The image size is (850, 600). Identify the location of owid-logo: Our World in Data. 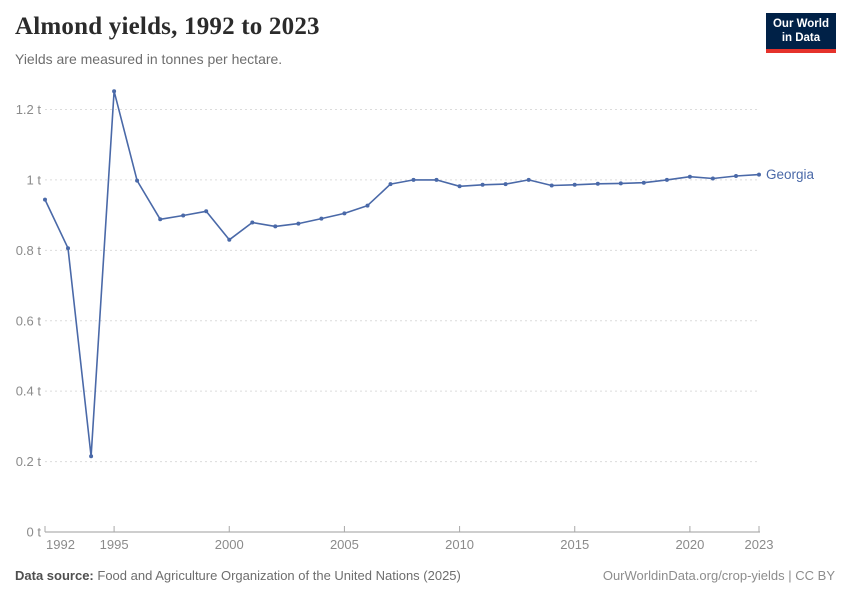
(800, 33).